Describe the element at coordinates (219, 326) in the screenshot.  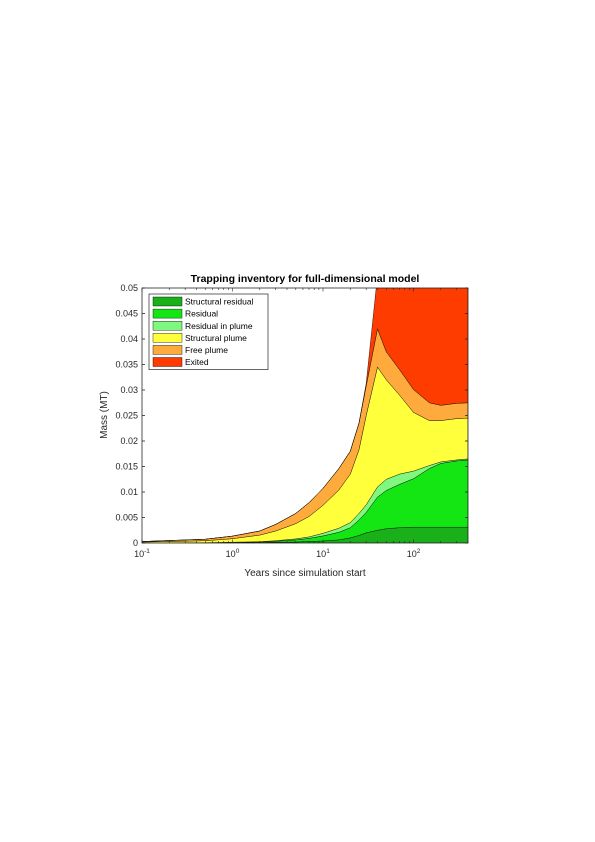
I see `legend-label: Residual in plume` at that location.